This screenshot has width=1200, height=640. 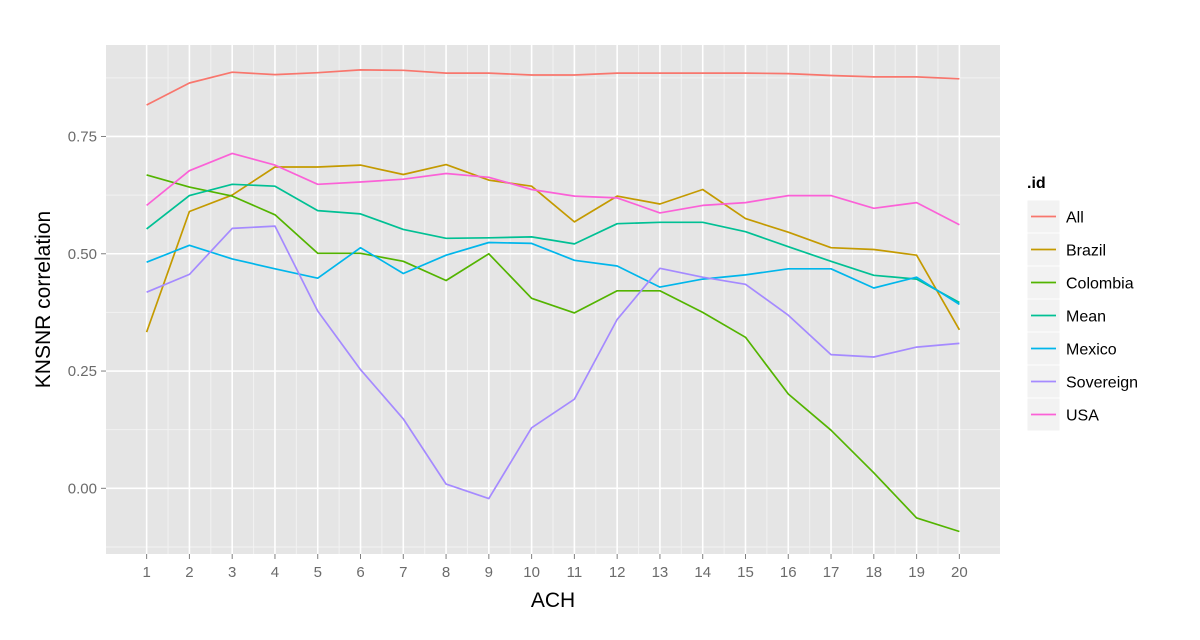 What do you see at coordinates (146, 572) in the screenshot?
I see `x-tick-label: 1` at bounding box center [146, 572].